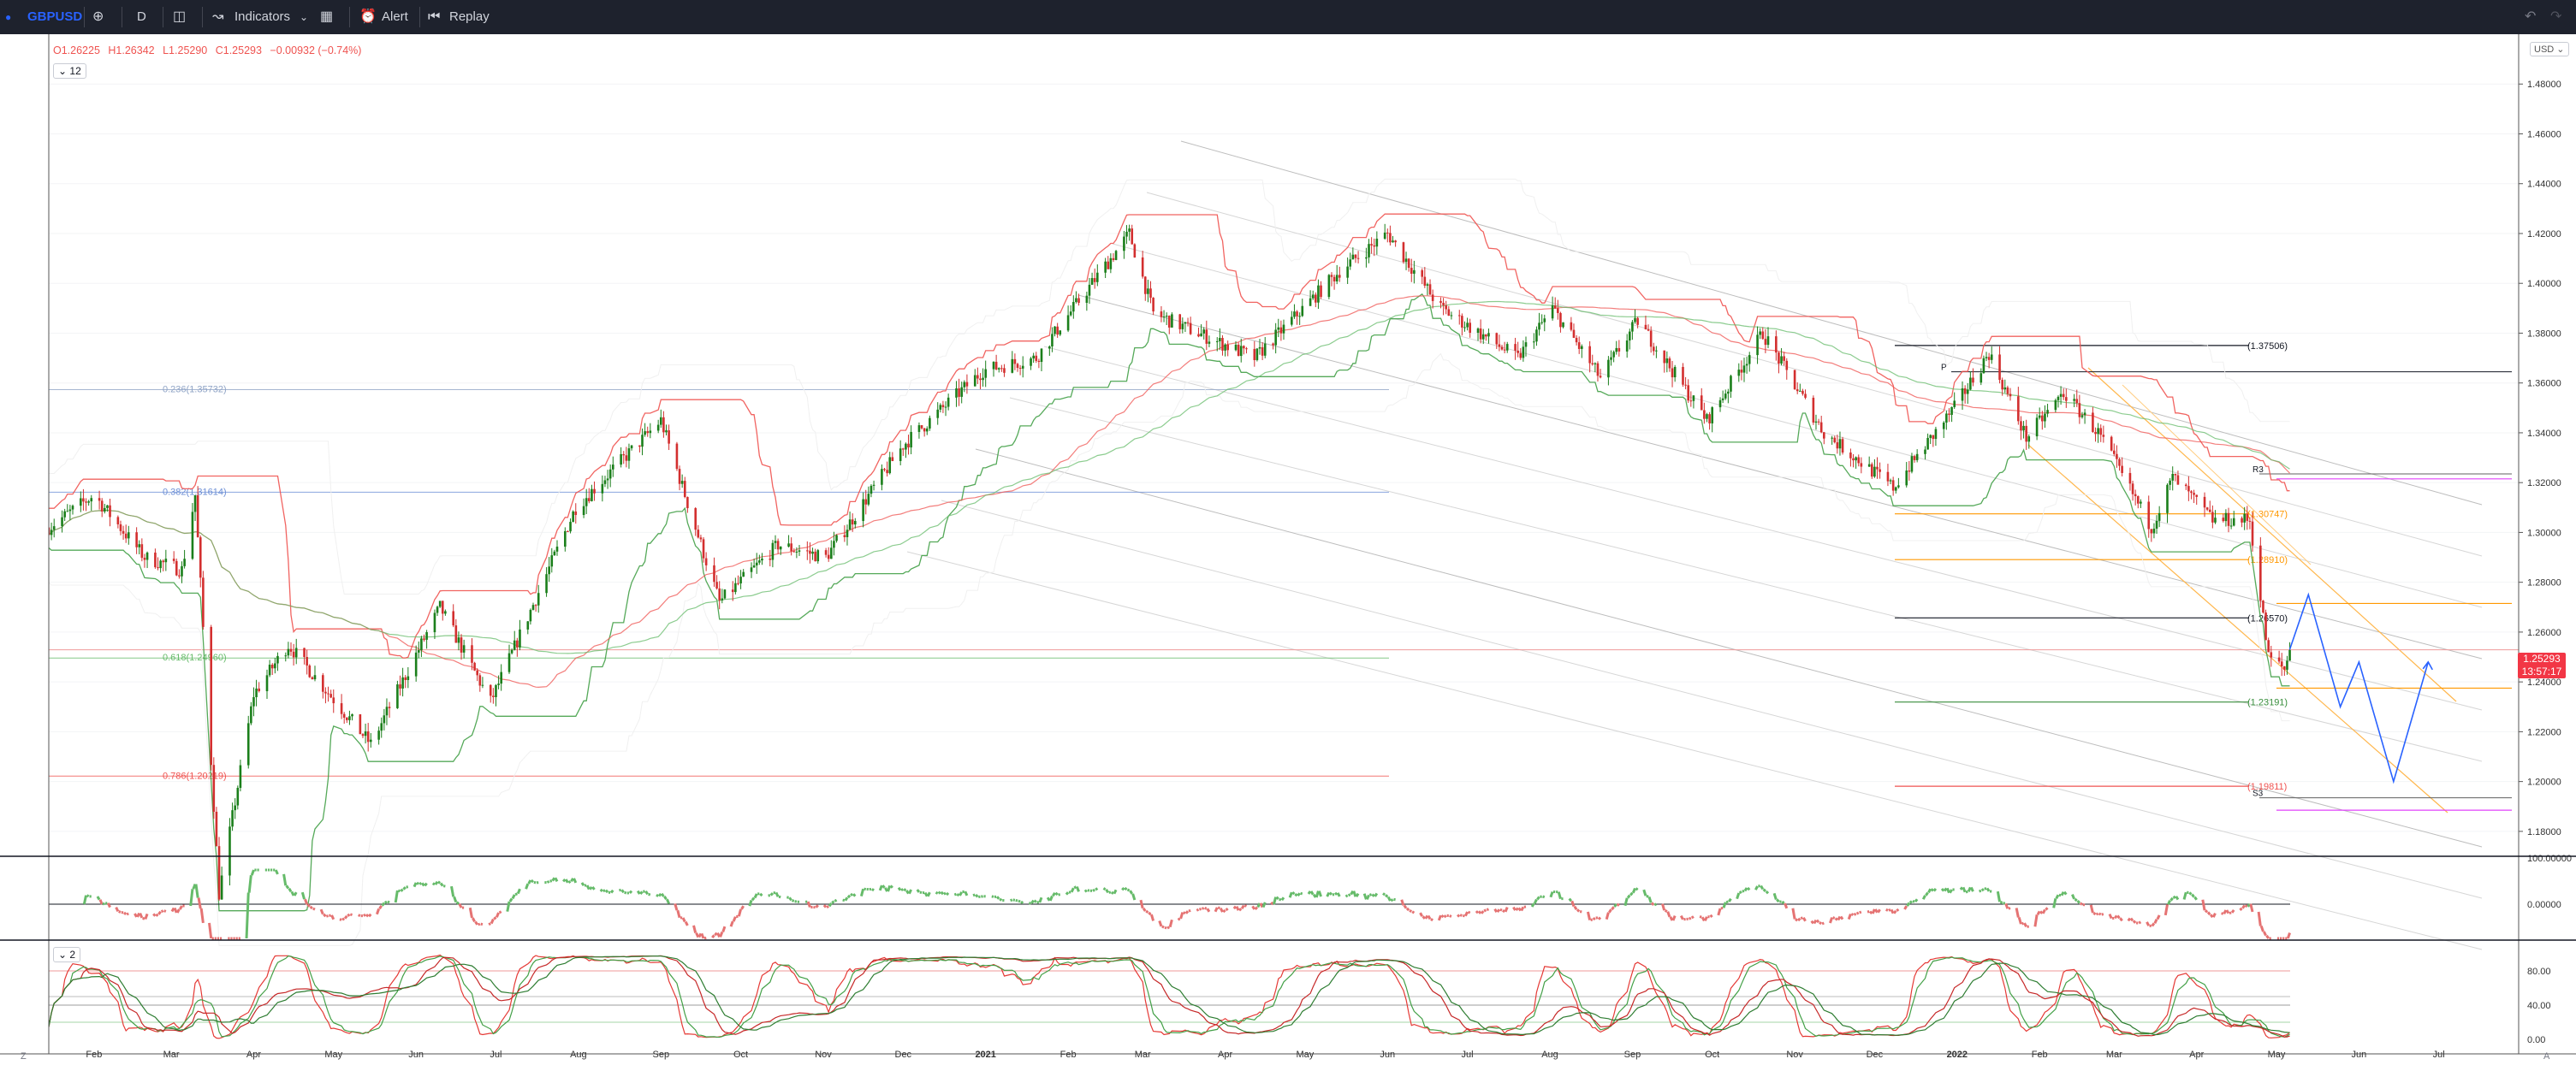 Image resolution: width=2576 pixels, height=1065 pixels. What do you see at coordinates (327, 16) in the screenshot?
I see `layouts-icon: ▦` at bounding box center [327, 16].